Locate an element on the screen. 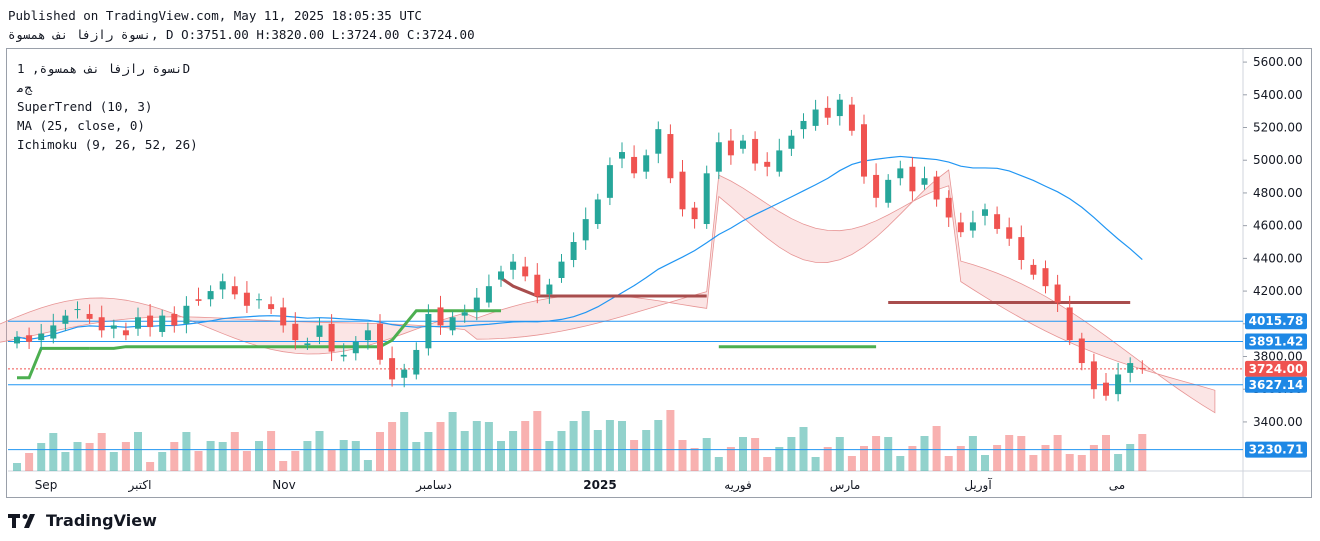 The width and height of the screenshot is (1320, 541). price-label-text: 3891.42 is located at coordinates (1276, 342).